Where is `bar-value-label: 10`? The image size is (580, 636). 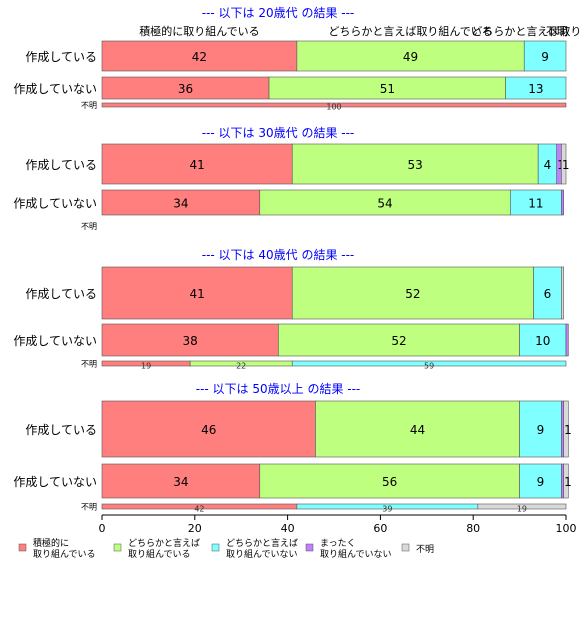 bar-value-label: 10 is located at coordinates (542, 341).